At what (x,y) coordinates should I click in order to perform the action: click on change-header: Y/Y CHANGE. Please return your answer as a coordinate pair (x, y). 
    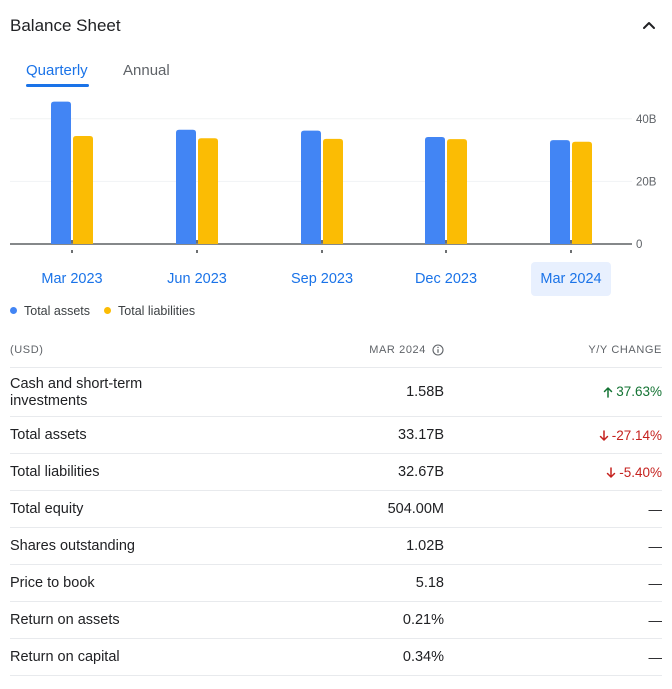
    Looking at the image, I should click on (625, 350).